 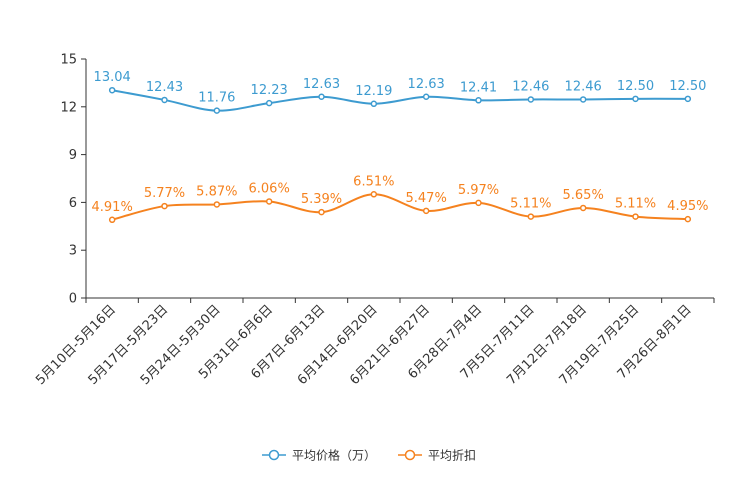 I want to click on data-label: 12.19, so click(x=373, y=91).